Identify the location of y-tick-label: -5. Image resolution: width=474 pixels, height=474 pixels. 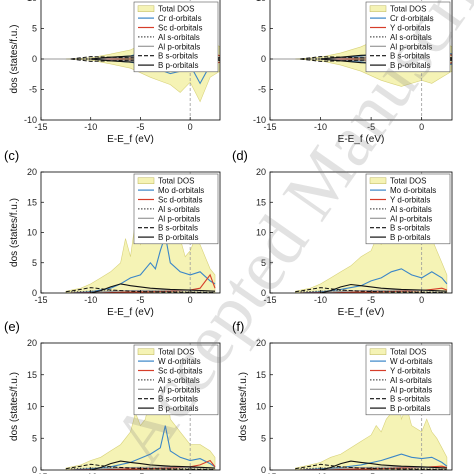
(262, 90).